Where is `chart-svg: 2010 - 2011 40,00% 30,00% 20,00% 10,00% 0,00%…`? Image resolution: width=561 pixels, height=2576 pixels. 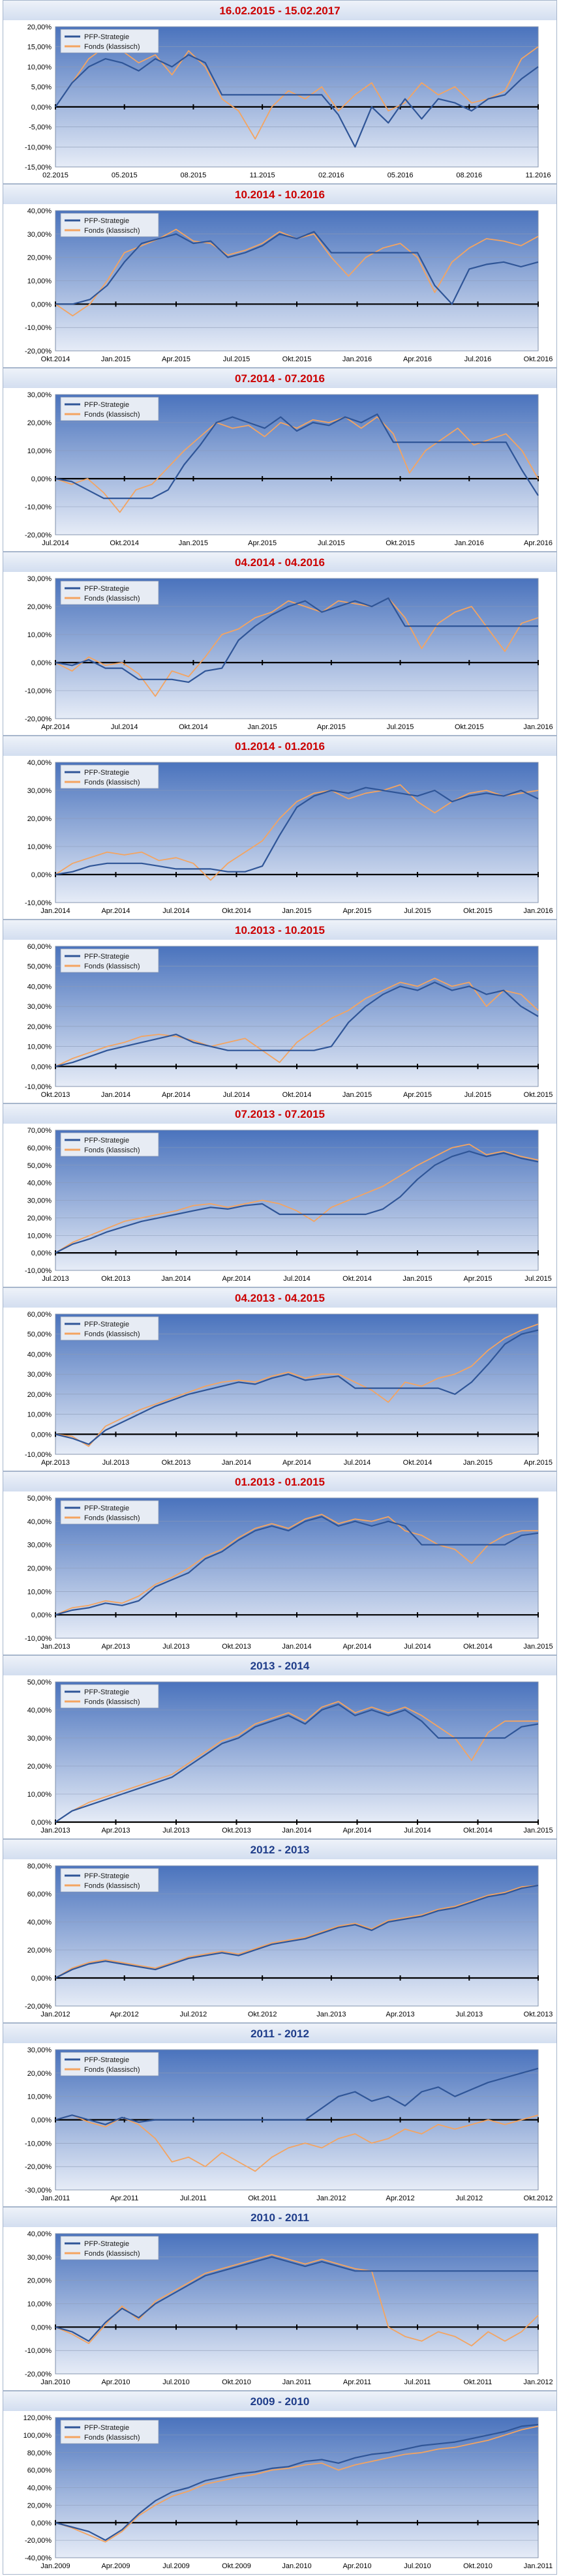
chart-svg: 2010 - 2011 40,00% 30,00% 20,00% 10,00% 0,00%… is located at coordinates (279, 2297).